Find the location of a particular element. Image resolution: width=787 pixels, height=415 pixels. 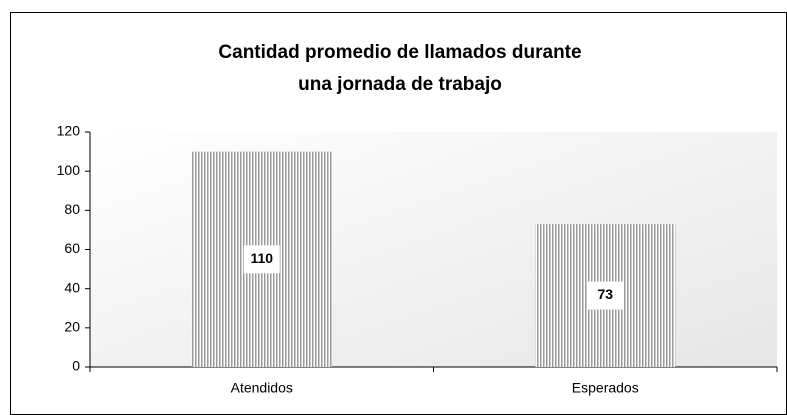

value-label: 110 is located at coordinates (261, 258).